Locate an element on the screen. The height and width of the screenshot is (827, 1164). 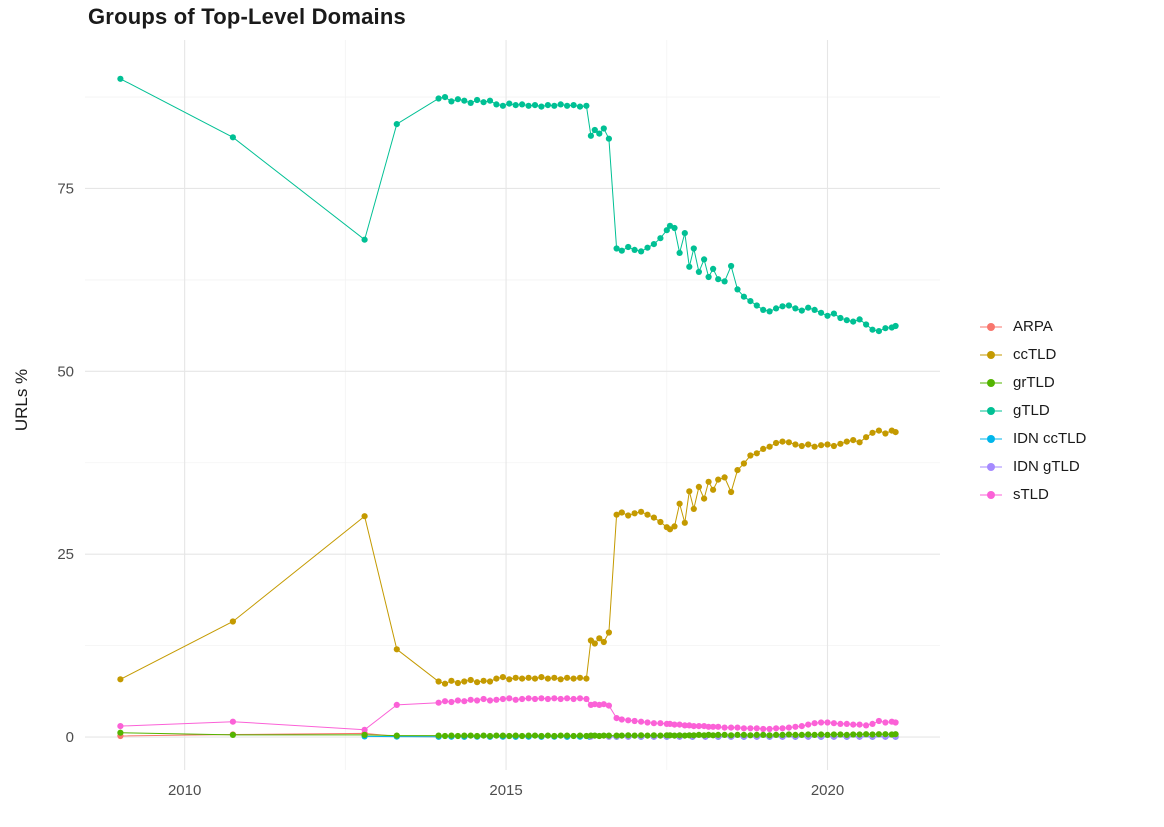
legend-key-icon is located at coordinates (991, 382).